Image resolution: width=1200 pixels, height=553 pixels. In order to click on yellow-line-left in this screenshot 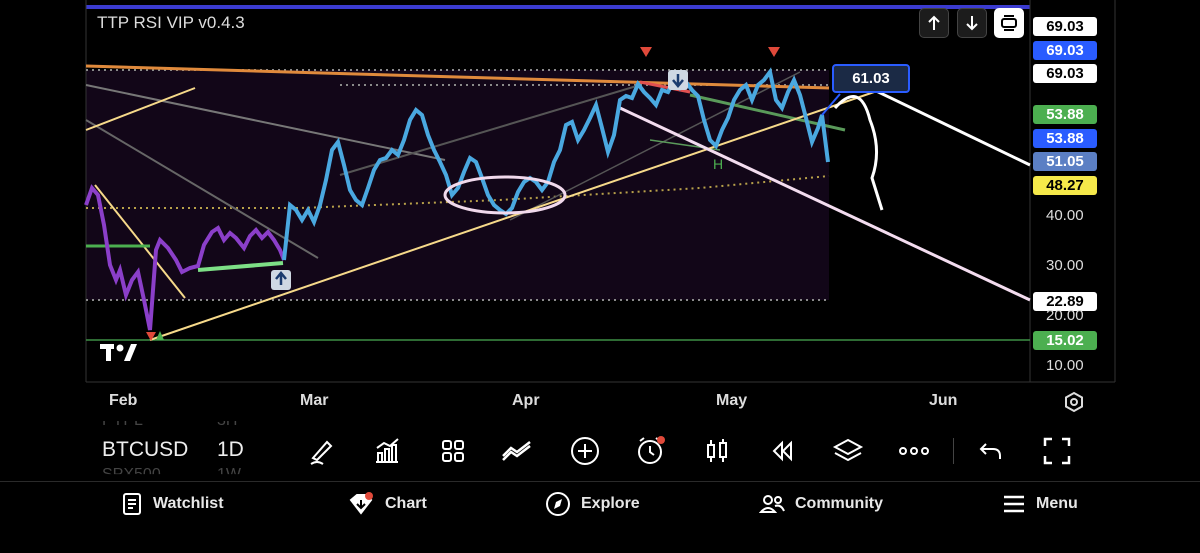, I will do `click(140, 109)`.